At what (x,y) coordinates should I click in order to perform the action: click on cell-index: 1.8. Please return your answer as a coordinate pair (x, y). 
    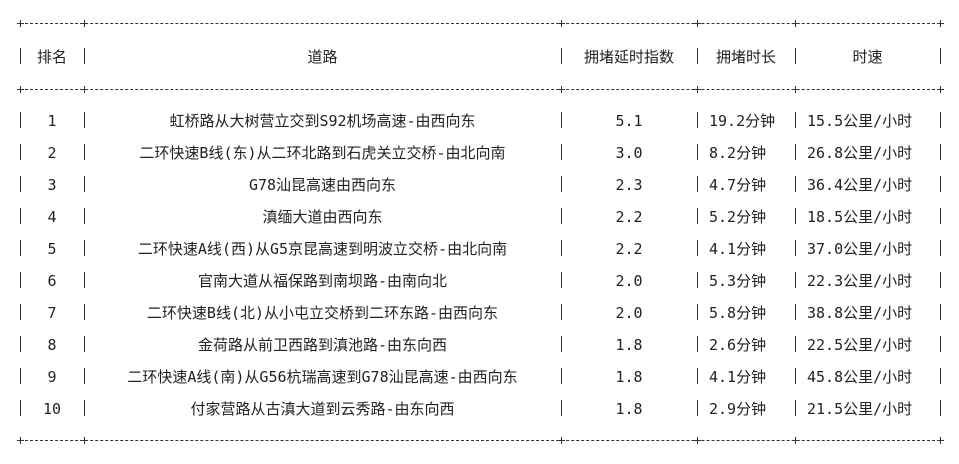
    Looking at the image, I should click on (629, 345).